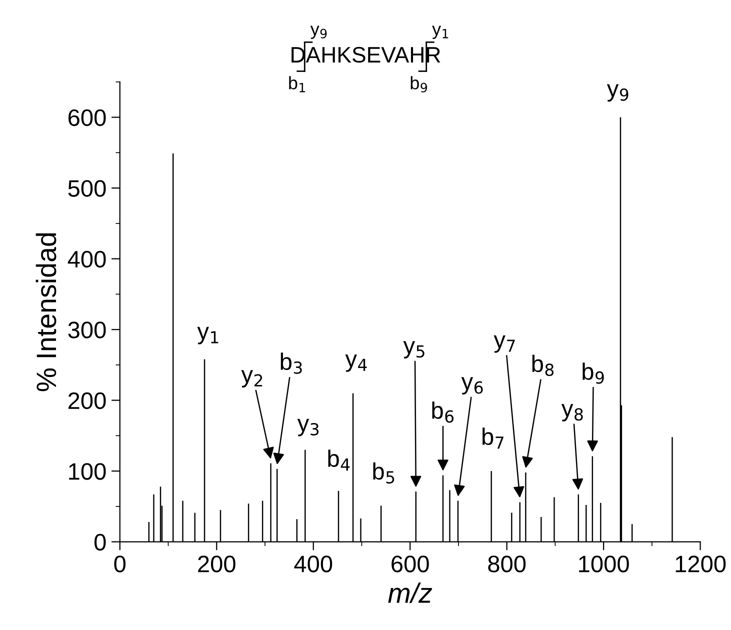  What do you see at coordinates (443, 412) in the screenshot?
I see `annotation: b$_{6}$` at bounding box center [443, 412].